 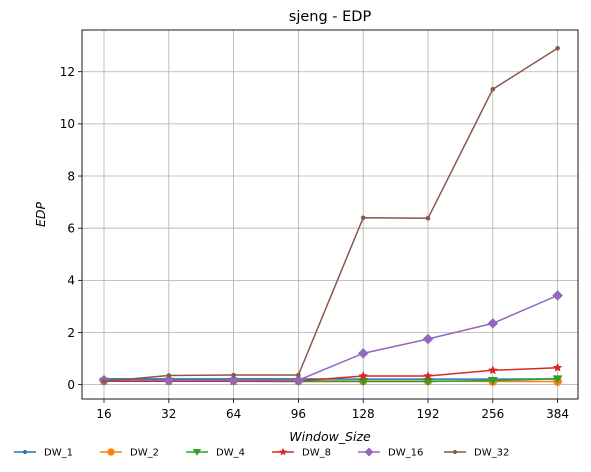 What do you see at coordinates (67, 124) in the screenshot?
I see `y-tick-label: 10` at bounding box center [67, 124].